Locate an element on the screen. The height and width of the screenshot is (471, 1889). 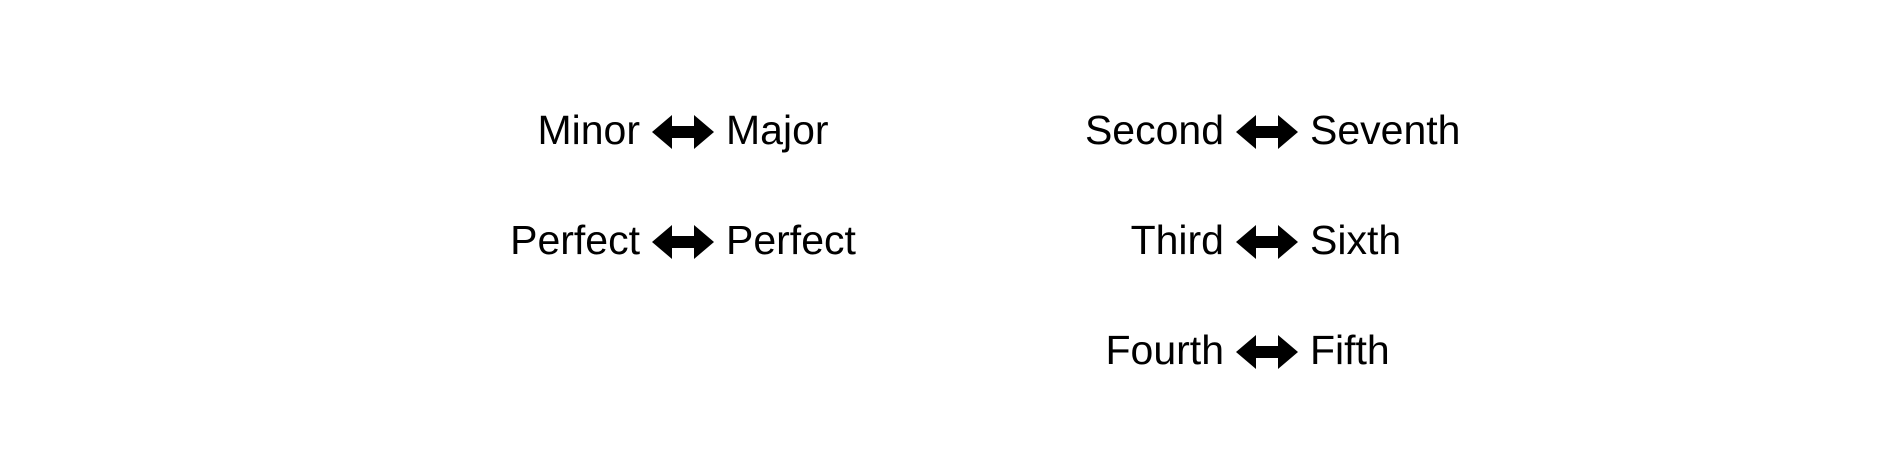
number-pair-second-seventh: Second Seventh is located at coordinates (1273, 130).